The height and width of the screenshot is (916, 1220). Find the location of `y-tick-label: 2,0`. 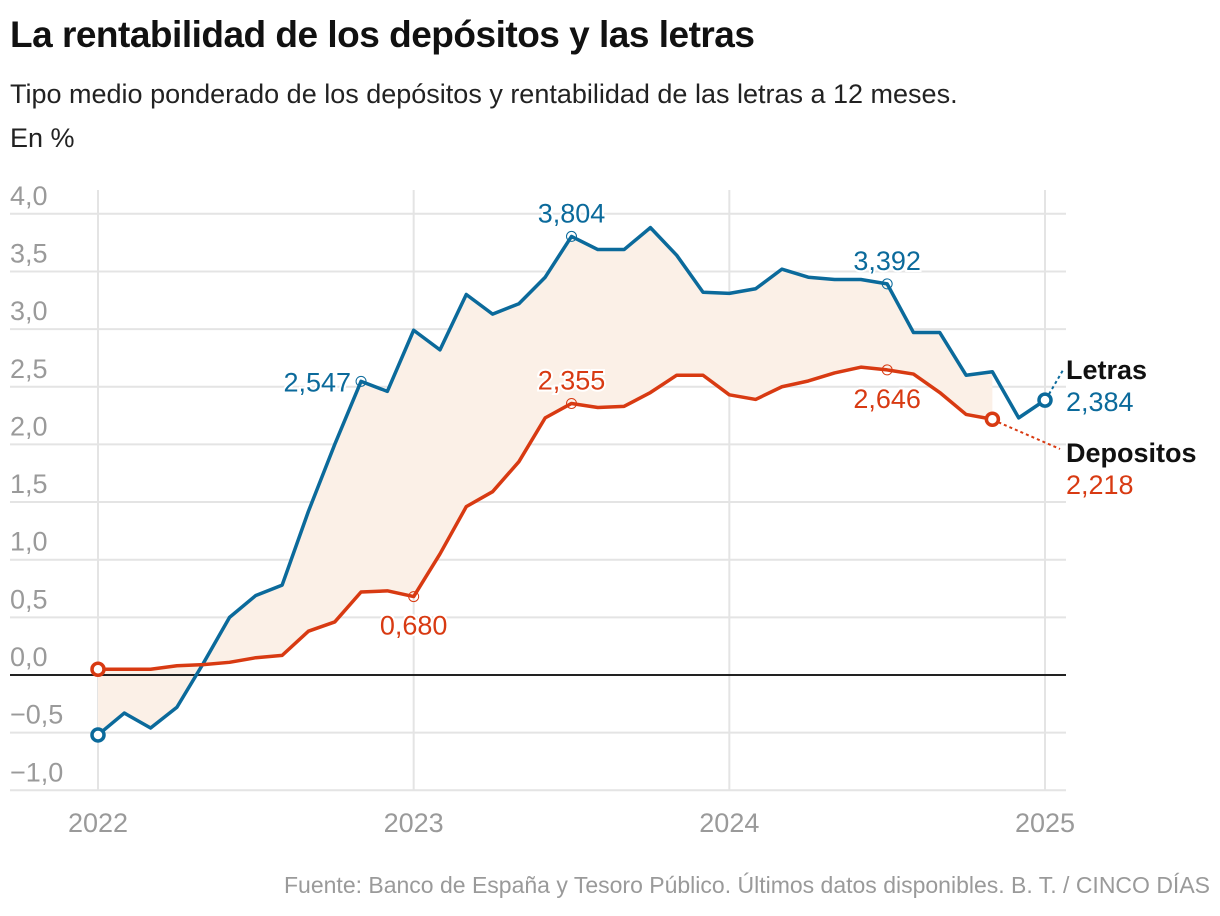

y-tick-label: 2,0 is located at coordinates (29, 426).